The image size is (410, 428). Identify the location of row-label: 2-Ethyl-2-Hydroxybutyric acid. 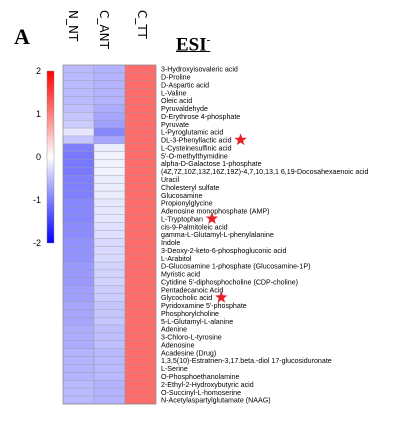
(207, 385).